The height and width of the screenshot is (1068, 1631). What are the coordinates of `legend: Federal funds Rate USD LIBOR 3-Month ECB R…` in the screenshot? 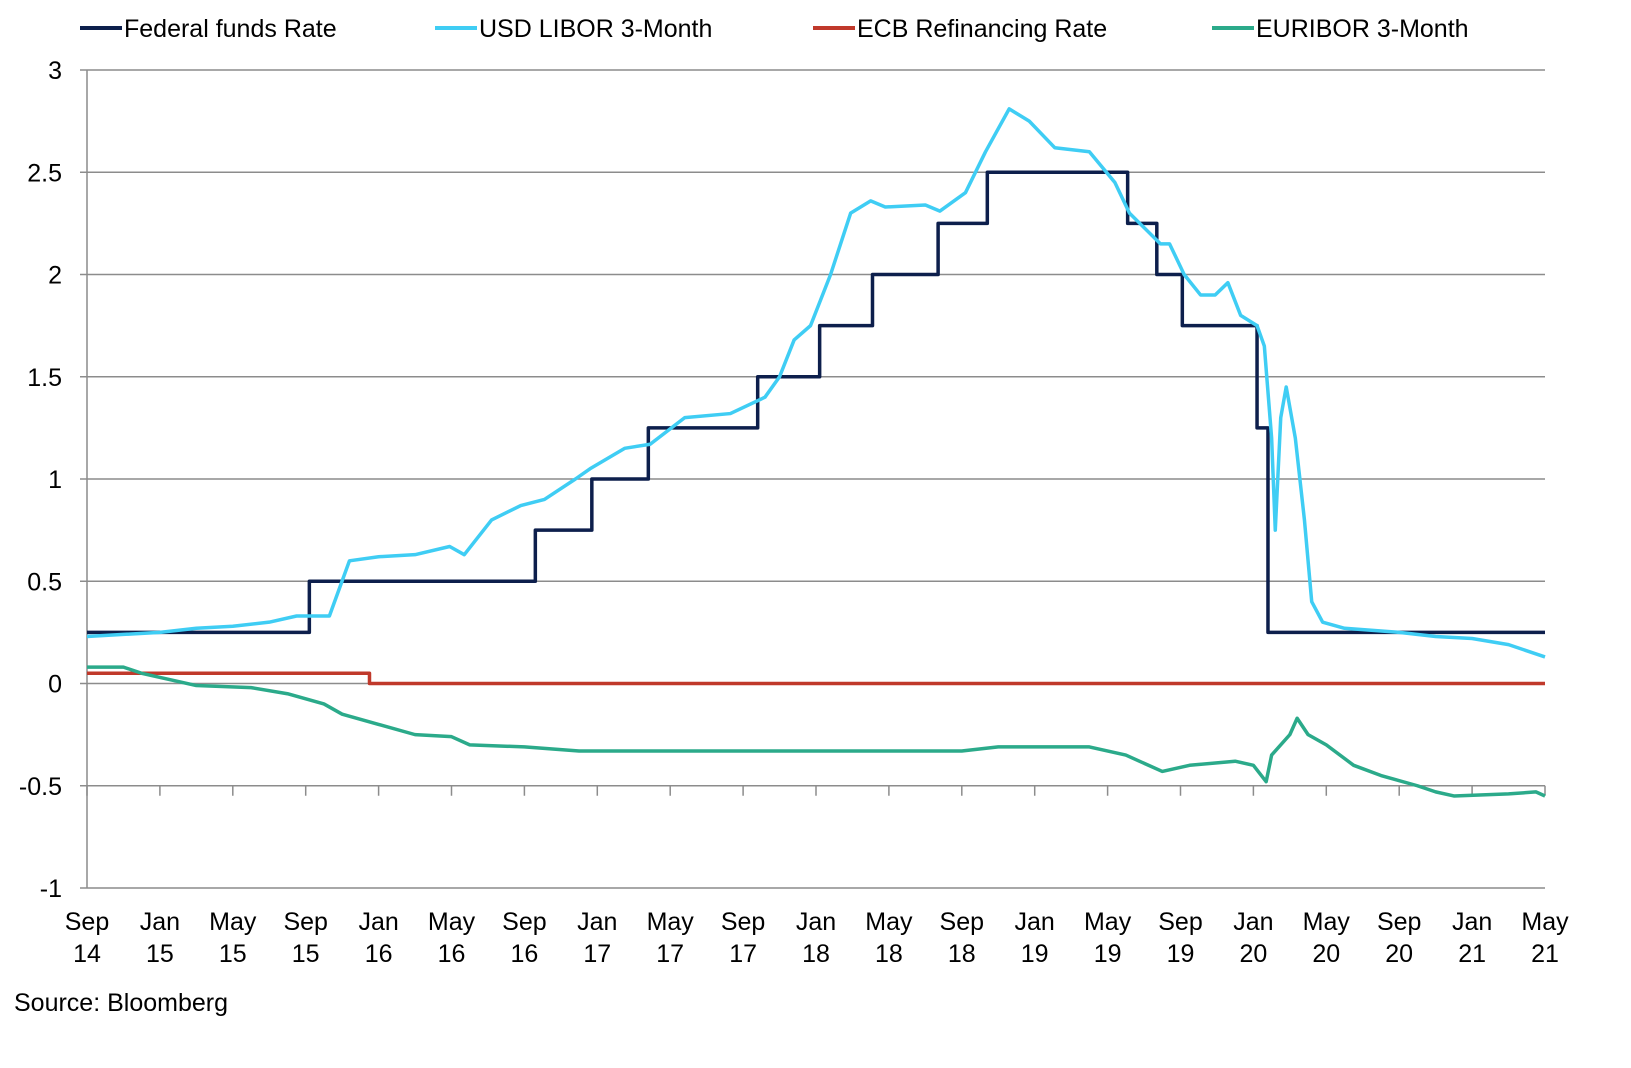 It's located at (774, 29).